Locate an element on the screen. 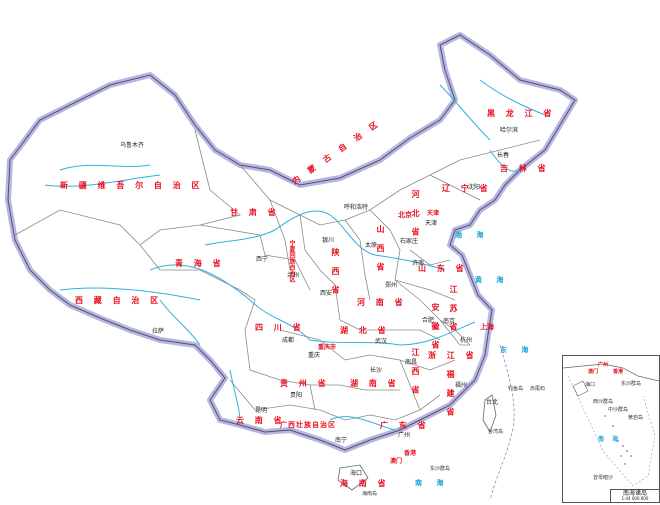  province-xinjiang: 新 疆 维 吾 尔 自 治 区 is located at coordinates (132, 185).